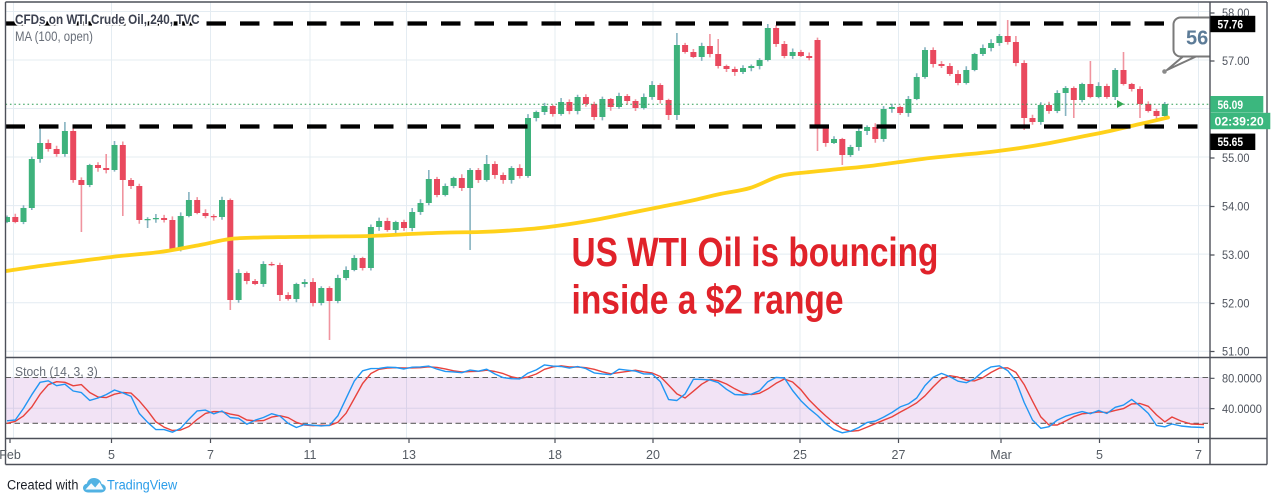  I want to click on svg-text: 56.09, so click(1231, 105).